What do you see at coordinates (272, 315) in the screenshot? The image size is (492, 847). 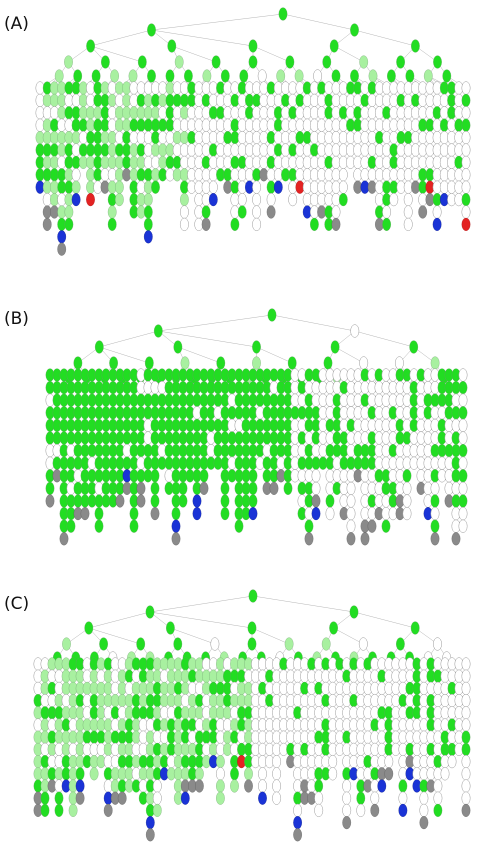 I see `tree-root-node` at bounding box center [272, 315].